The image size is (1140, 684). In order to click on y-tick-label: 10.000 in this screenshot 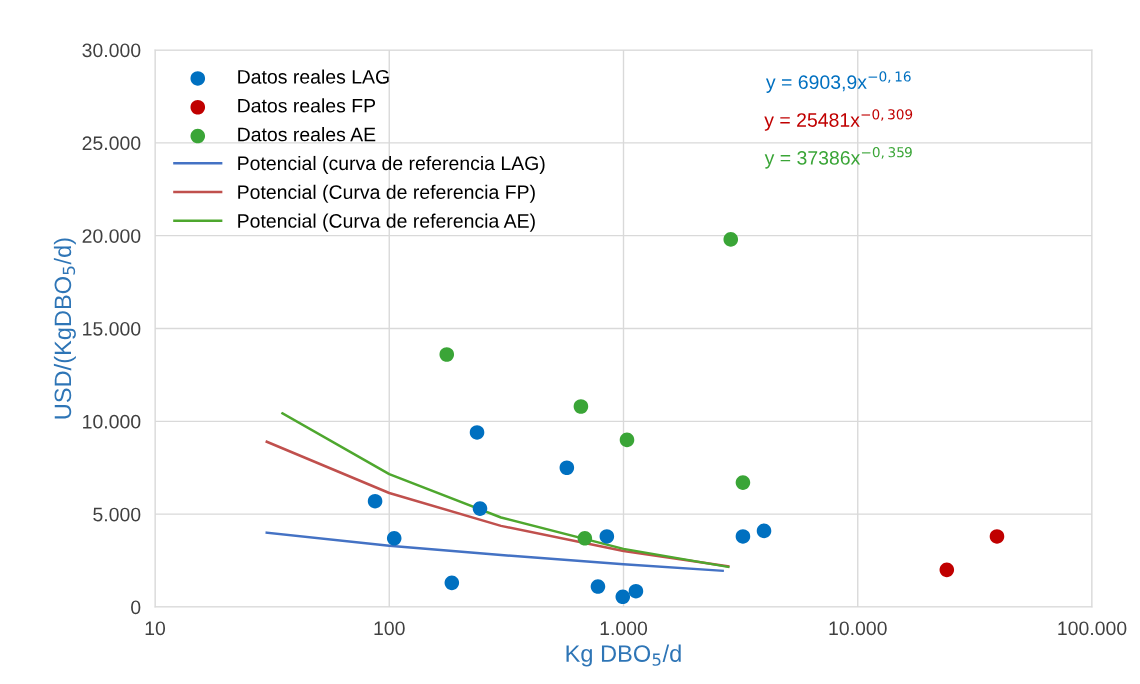, I will do `click(112, 421)`.